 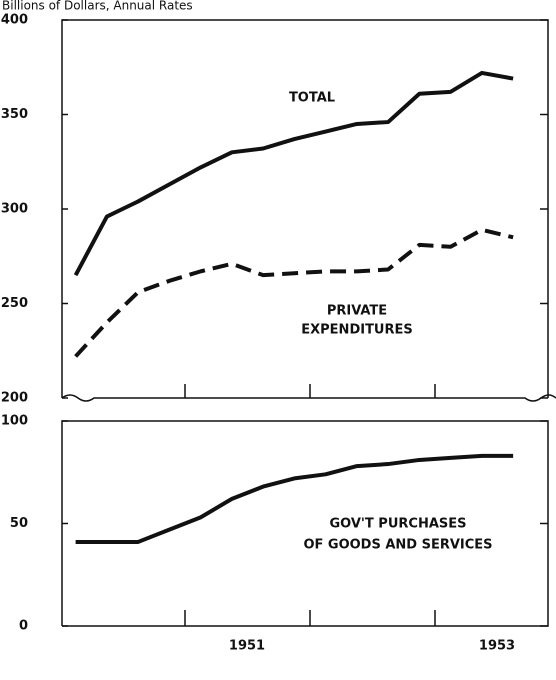 I want to click on line, so click(x=294, y=498).